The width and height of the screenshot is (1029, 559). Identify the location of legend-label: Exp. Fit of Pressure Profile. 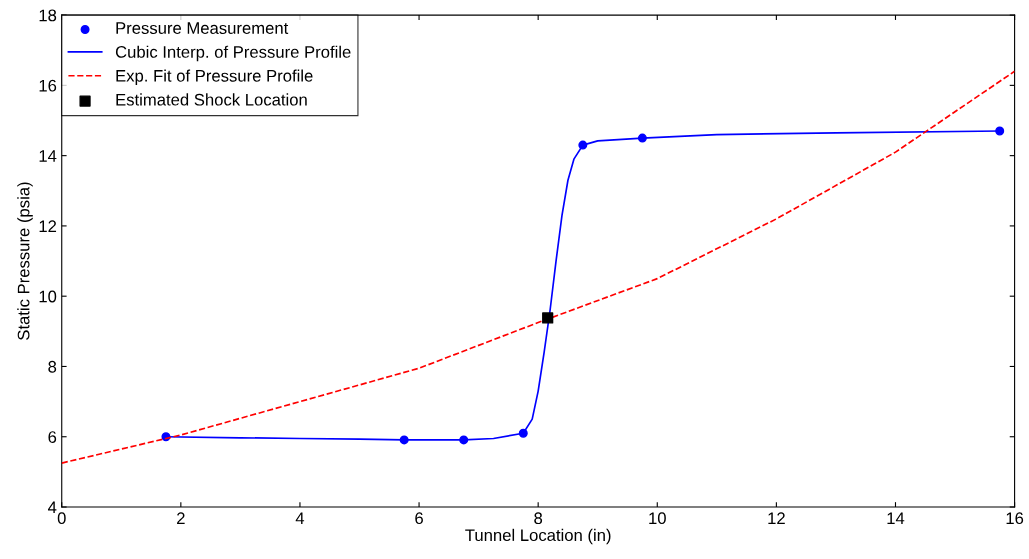
(214, 77).